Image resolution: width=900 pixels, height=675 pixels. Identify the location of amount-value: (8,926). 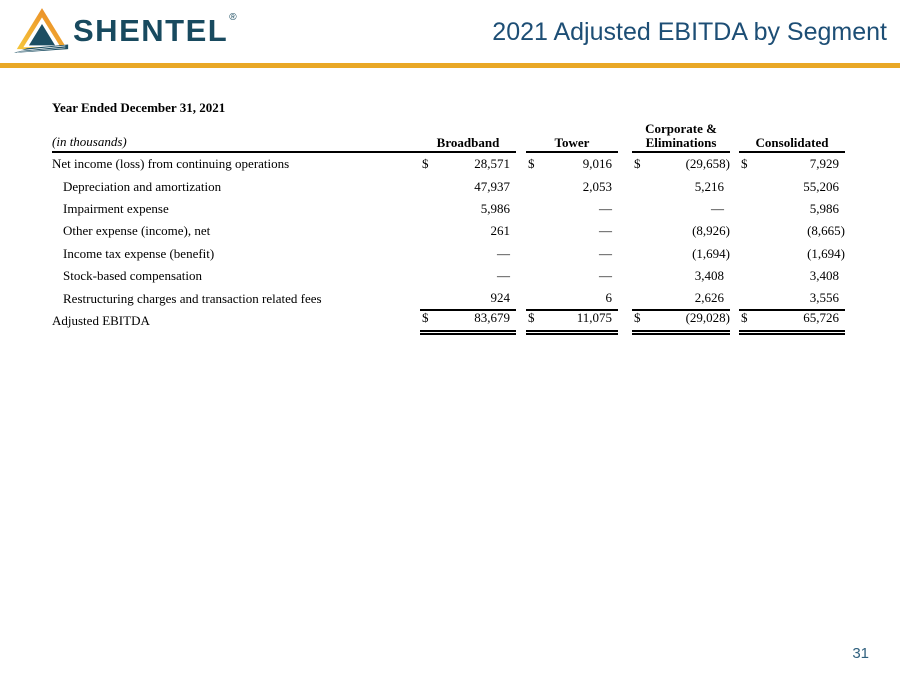
(711, 231).